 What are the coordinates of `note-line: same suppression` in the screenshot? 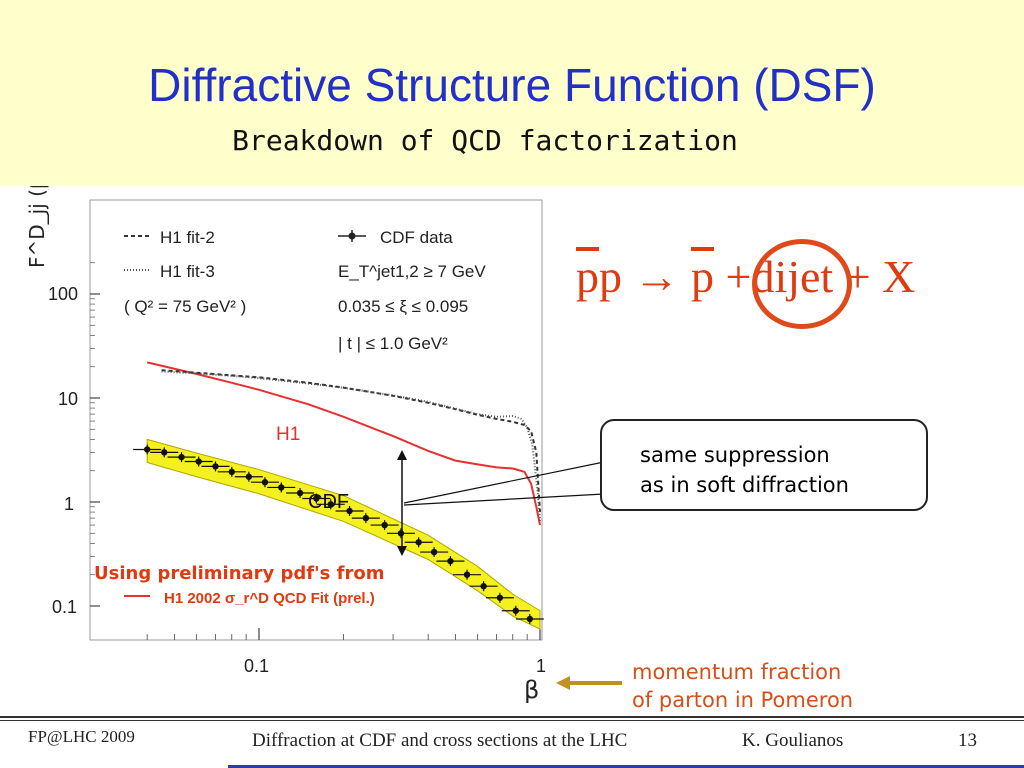 It's located at (735, 455).